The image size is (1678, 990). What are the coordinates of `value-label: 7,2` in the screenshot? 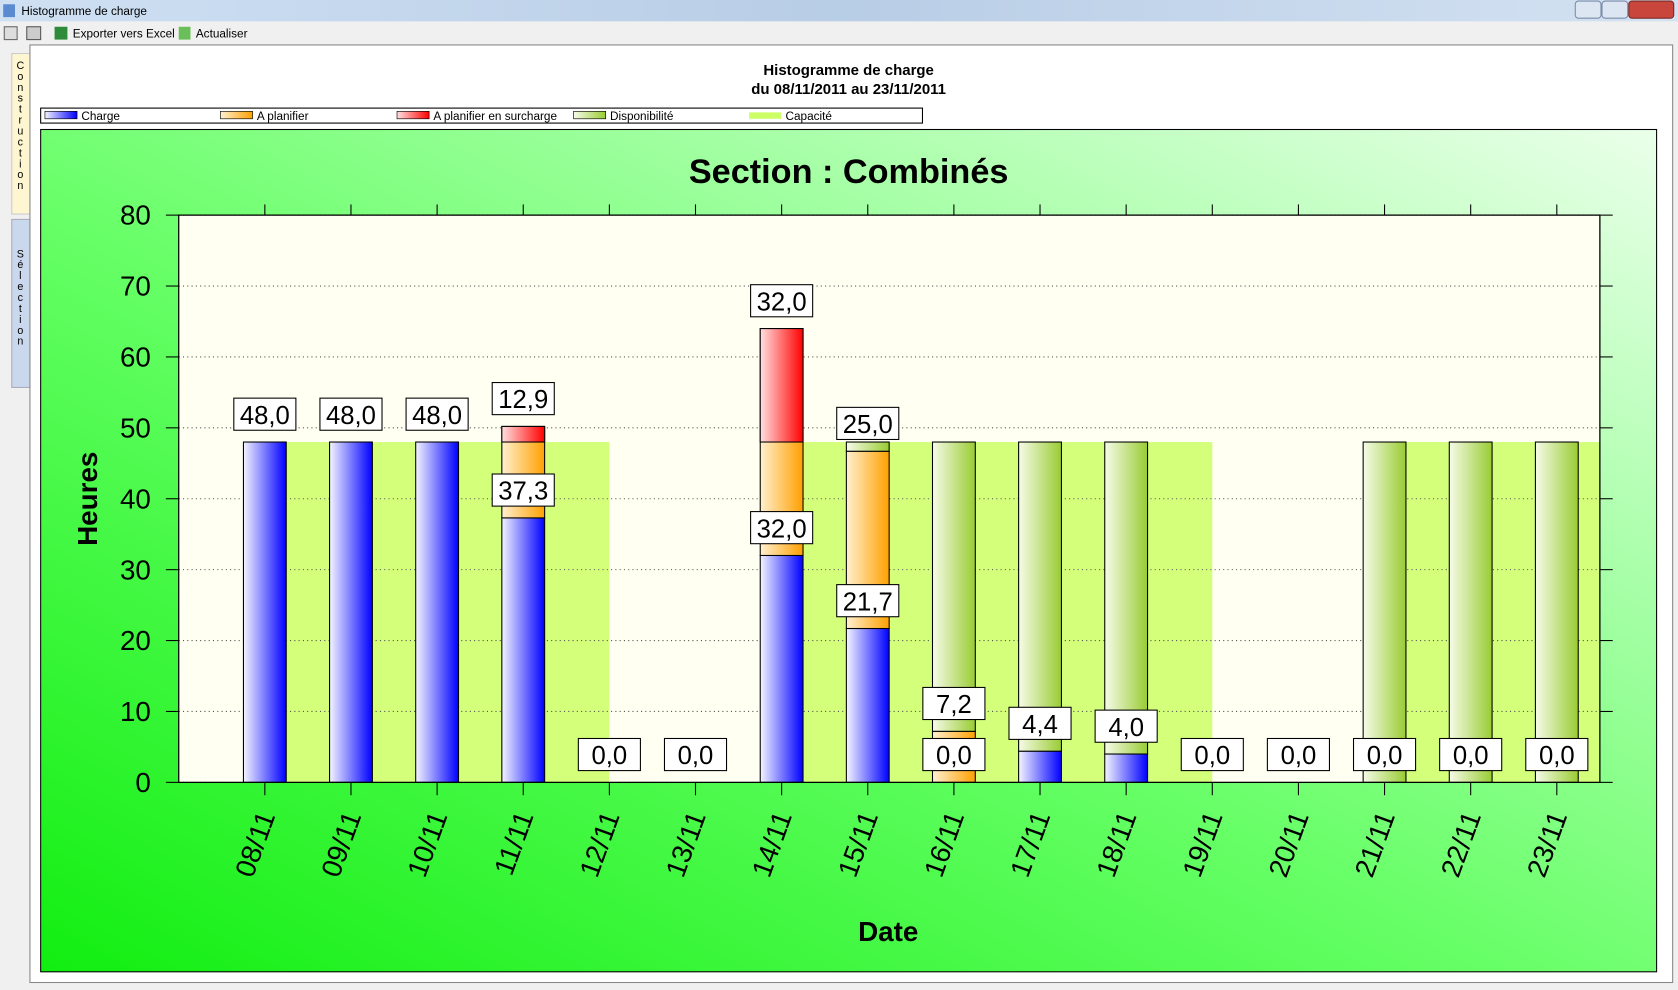 It's located at (954, 705).